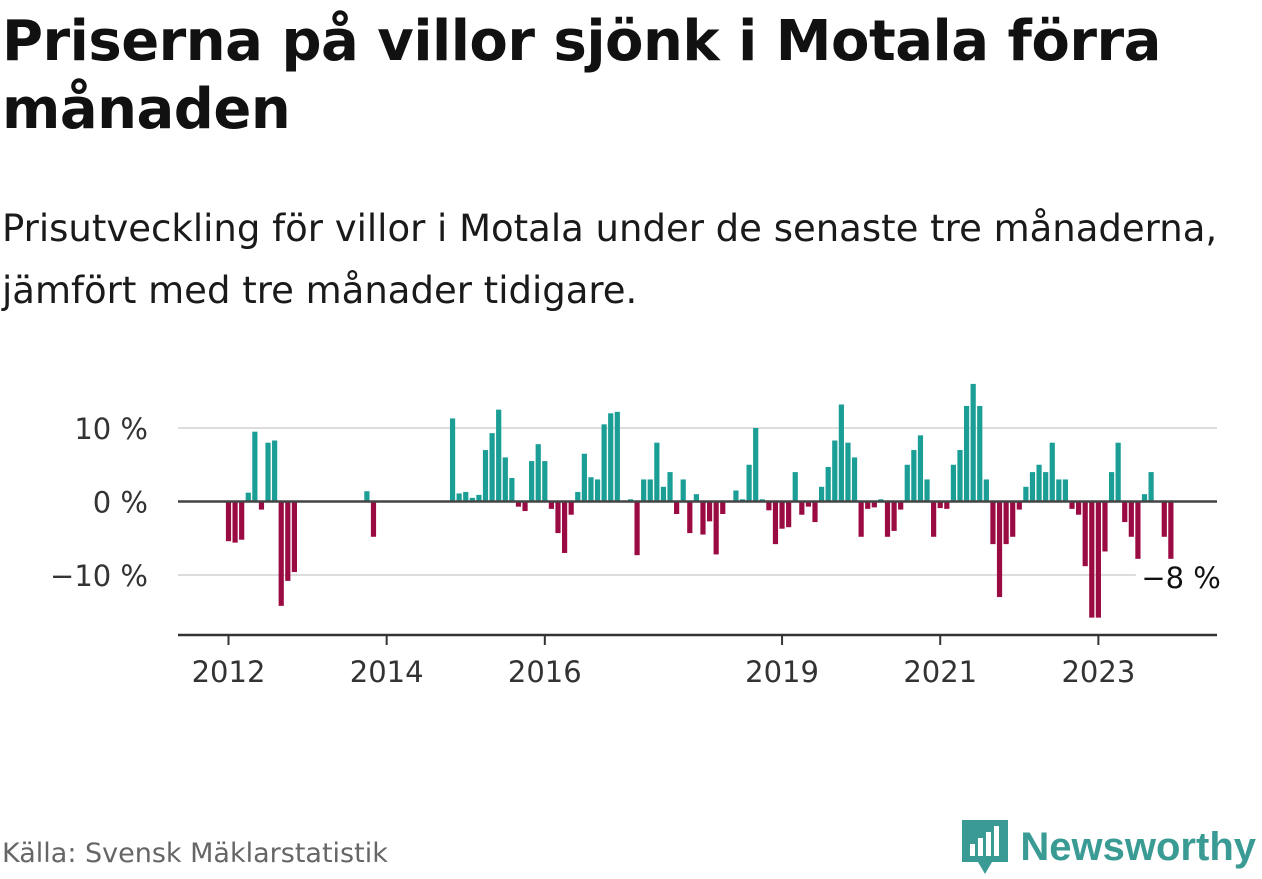 This screenshot has width=1262, height=879. I want to click on x-tick-label: 2012, so click(229, 672).